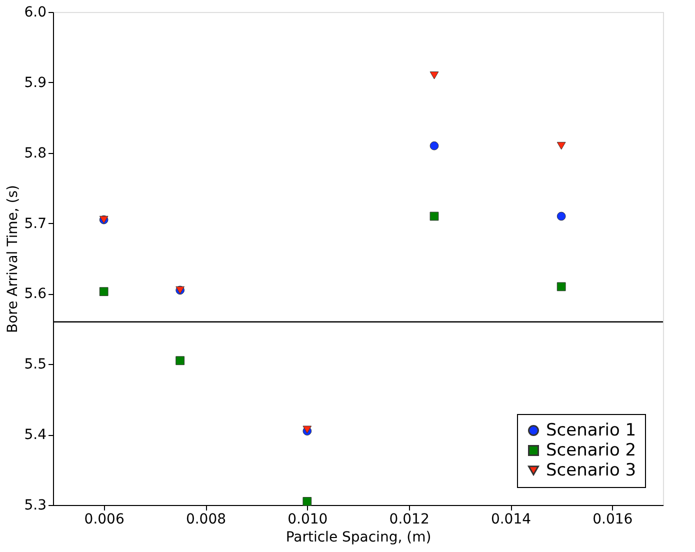 The width and height of the screenshot is (695, 552). I want to click on x-tick-label: 0.012, so click(409, 520).